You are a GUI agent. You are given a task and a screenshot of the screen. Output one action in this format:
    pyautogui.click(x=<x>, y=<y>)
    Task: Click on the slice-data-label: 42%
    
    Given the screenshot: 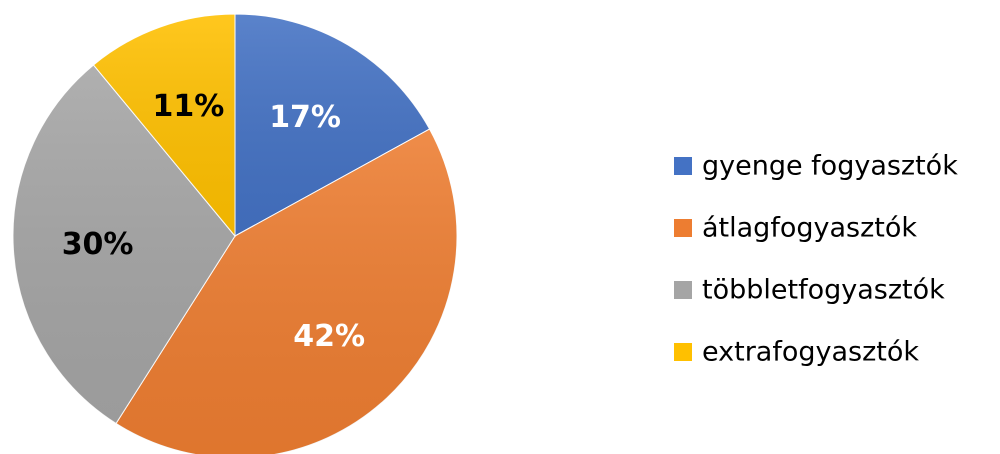 What is the action you would take?
    pyautogui.click(x=329, y=336)
    